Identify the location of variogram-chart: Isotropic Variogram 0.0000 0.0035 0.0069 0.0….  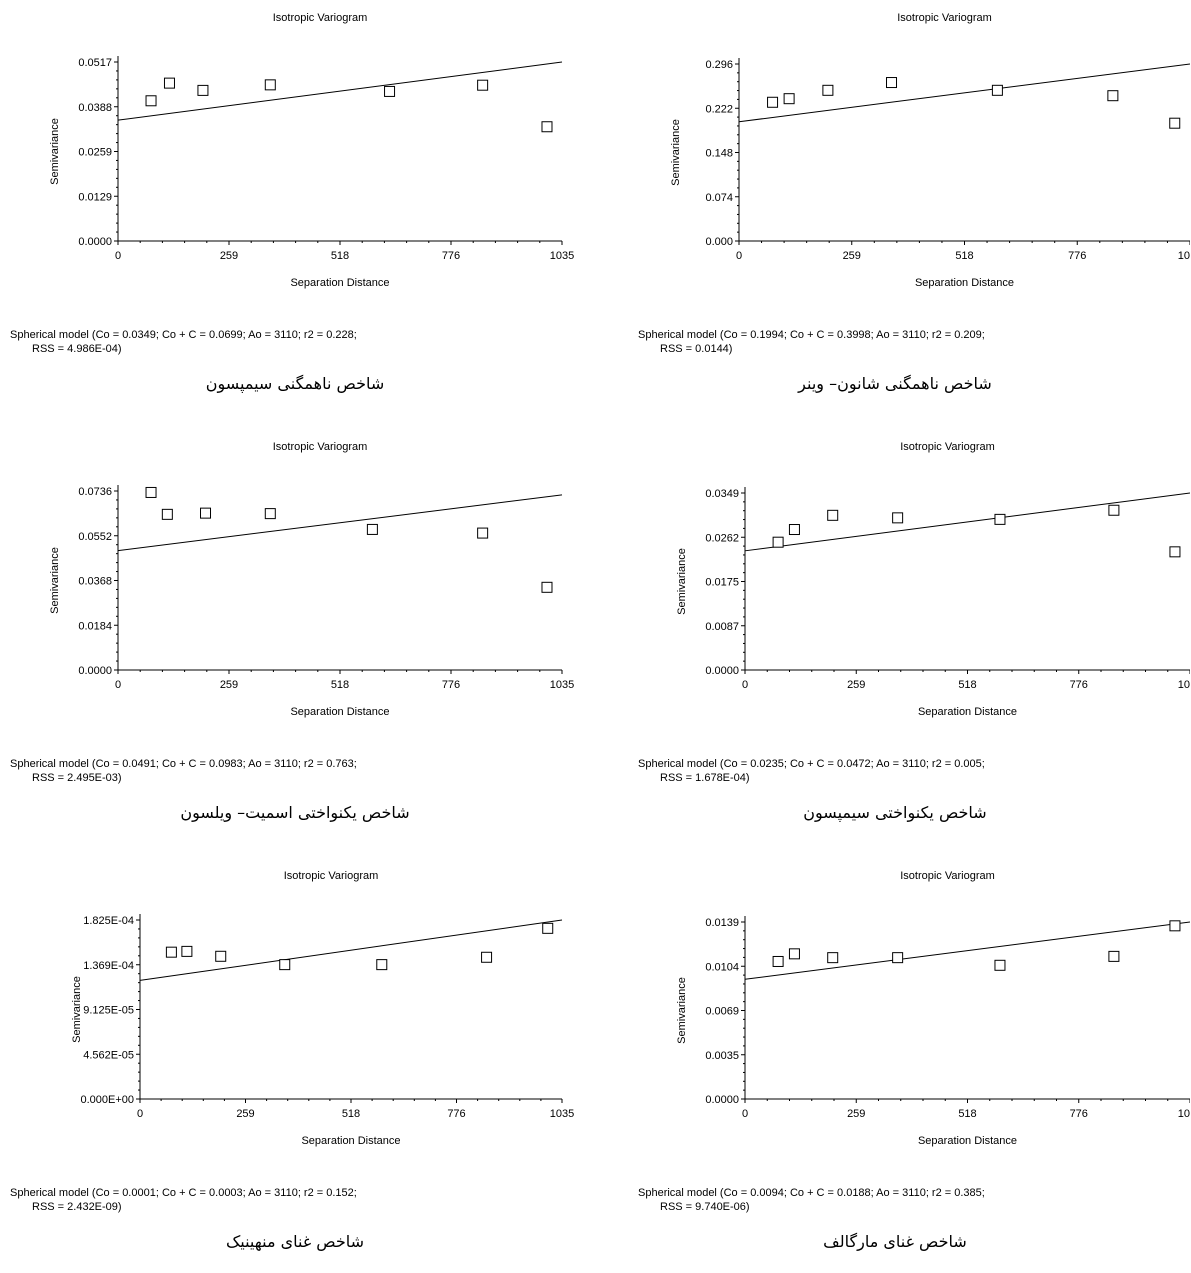
(933, 1008).